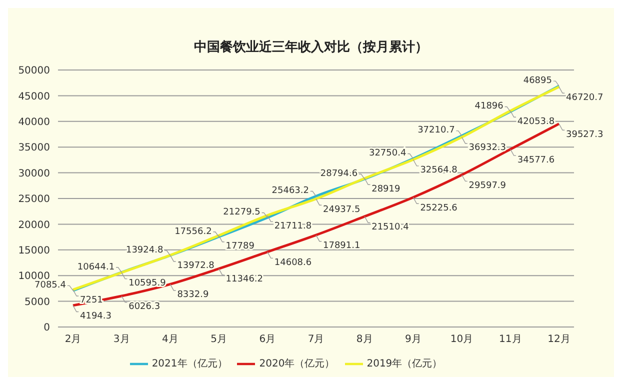  I want to click on x-tick-label: 3月, so click(121, 340).